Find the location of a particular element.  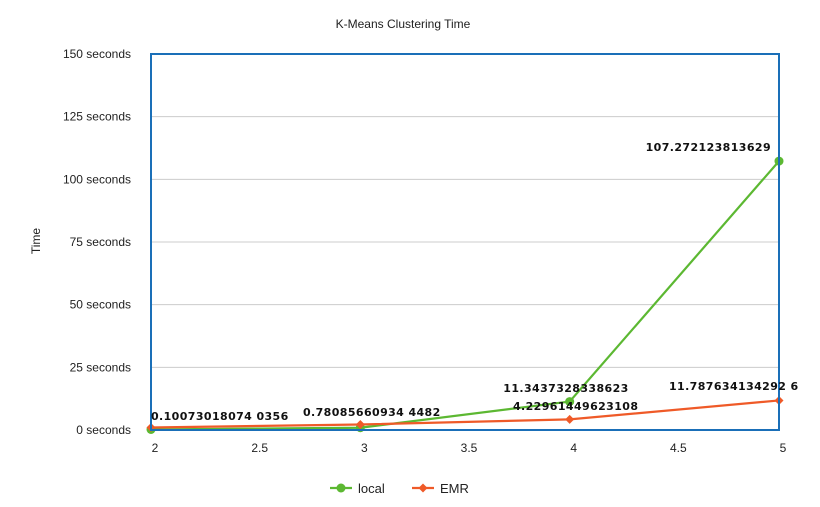

y-tick-label: 50 seconds is located at coordinates (100, 305).